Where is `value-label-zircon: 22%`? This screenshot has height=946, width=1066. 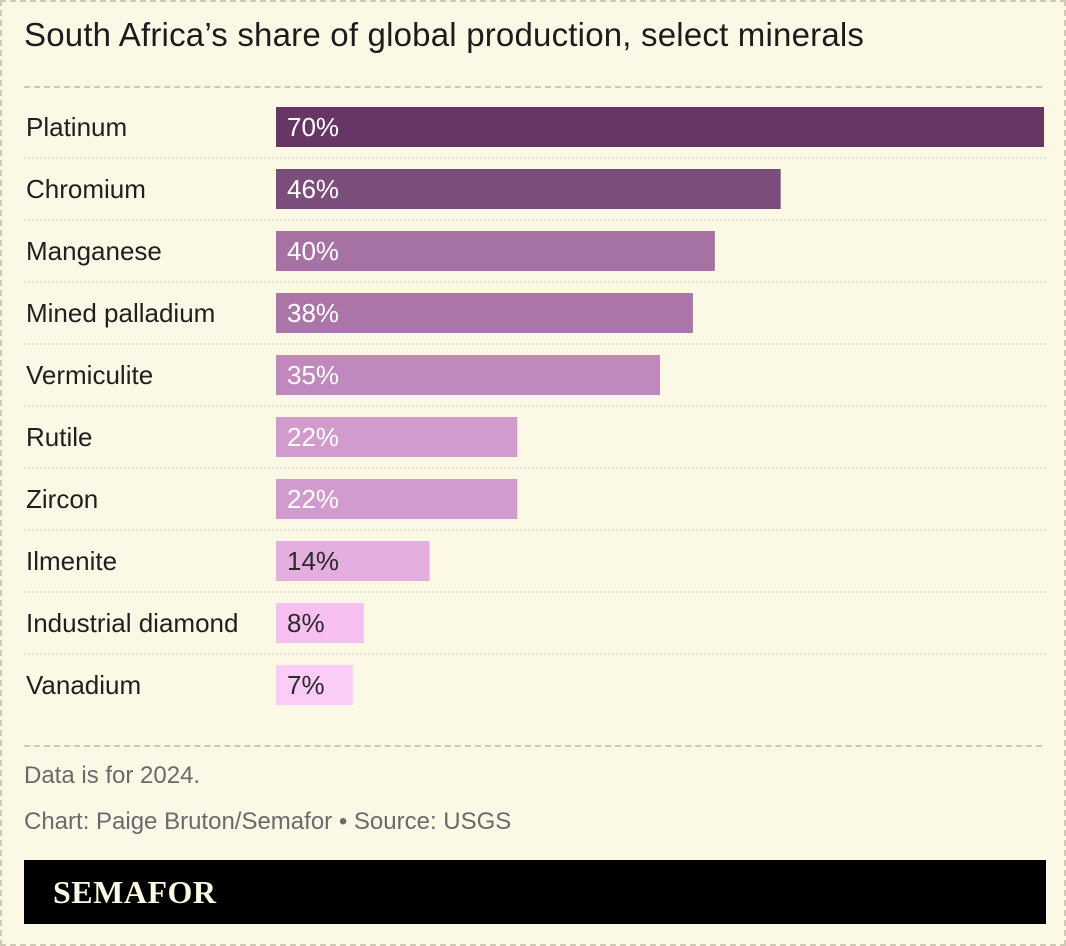 value-label-zircon: 22% is located at coordinates (313, 499).